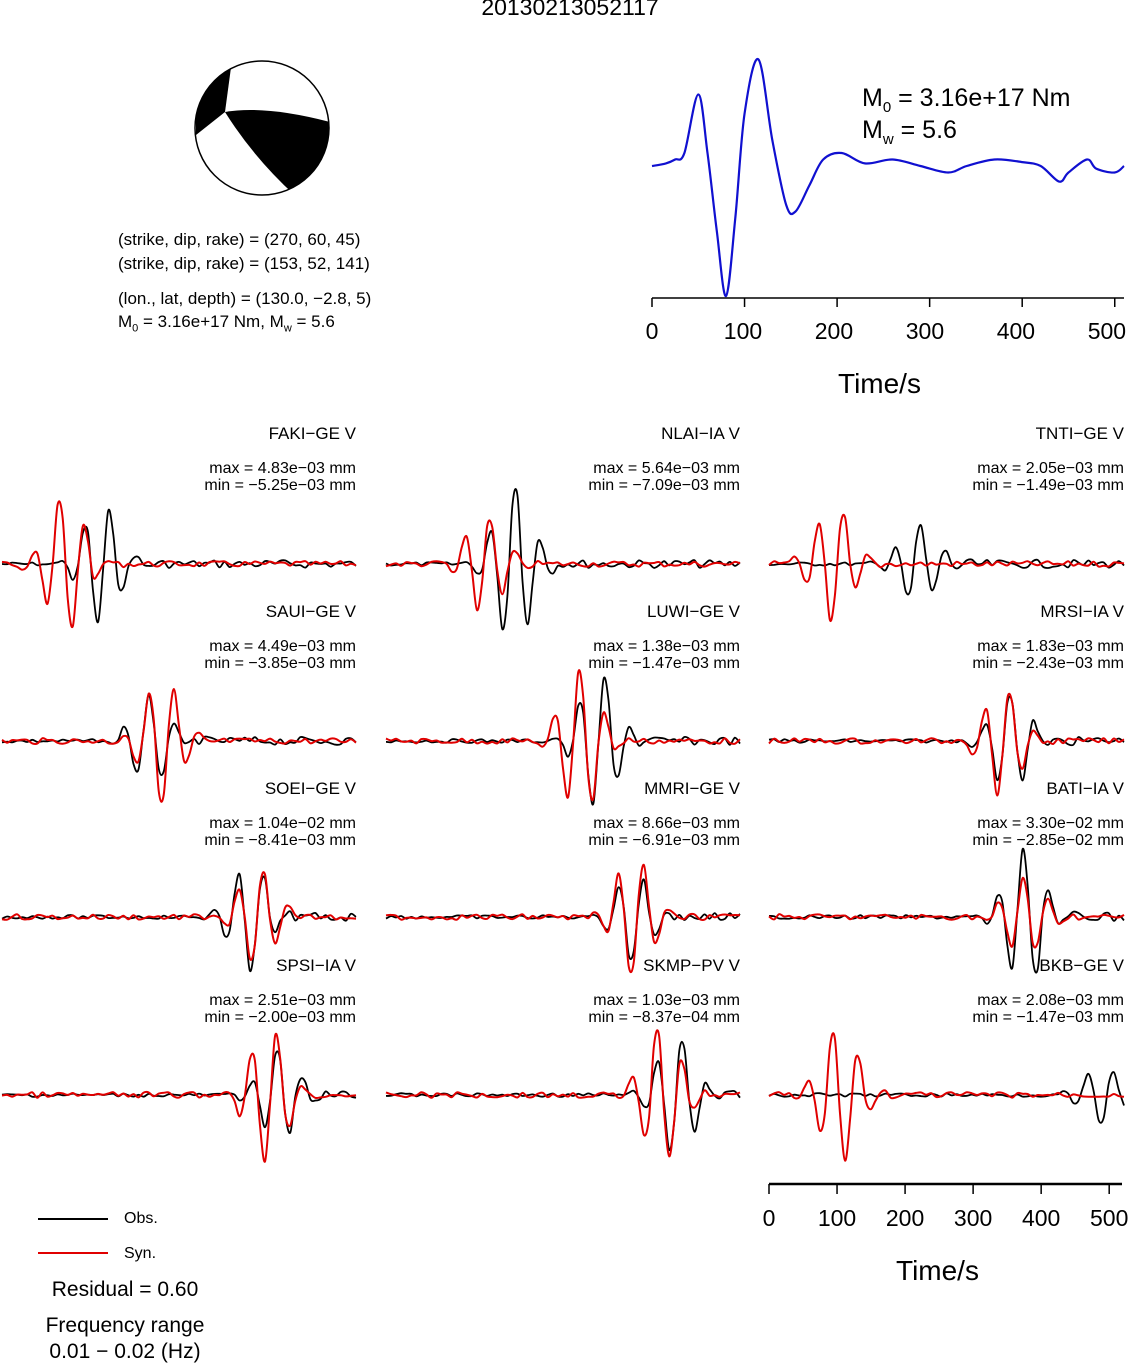 The width and height of the screenshot is (1140, 1364). I want to click on station-name: TNTI−GE V, so click(1079, 433).